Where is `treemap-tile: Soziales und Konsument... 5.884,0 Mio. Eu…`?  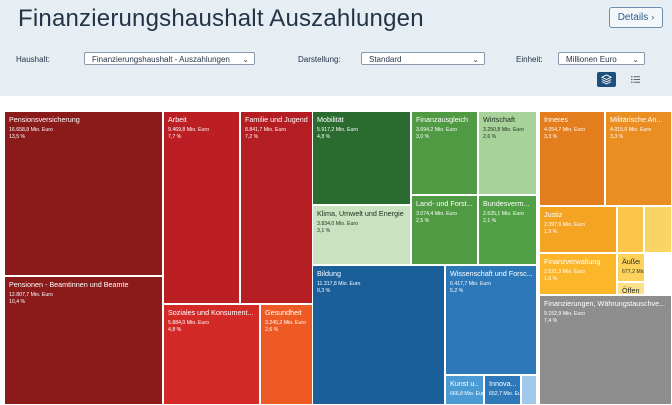 treemap-tile: Soziales und Konsument... 5.884,0 Mio. Eu… is located at coordinates (211, 354).